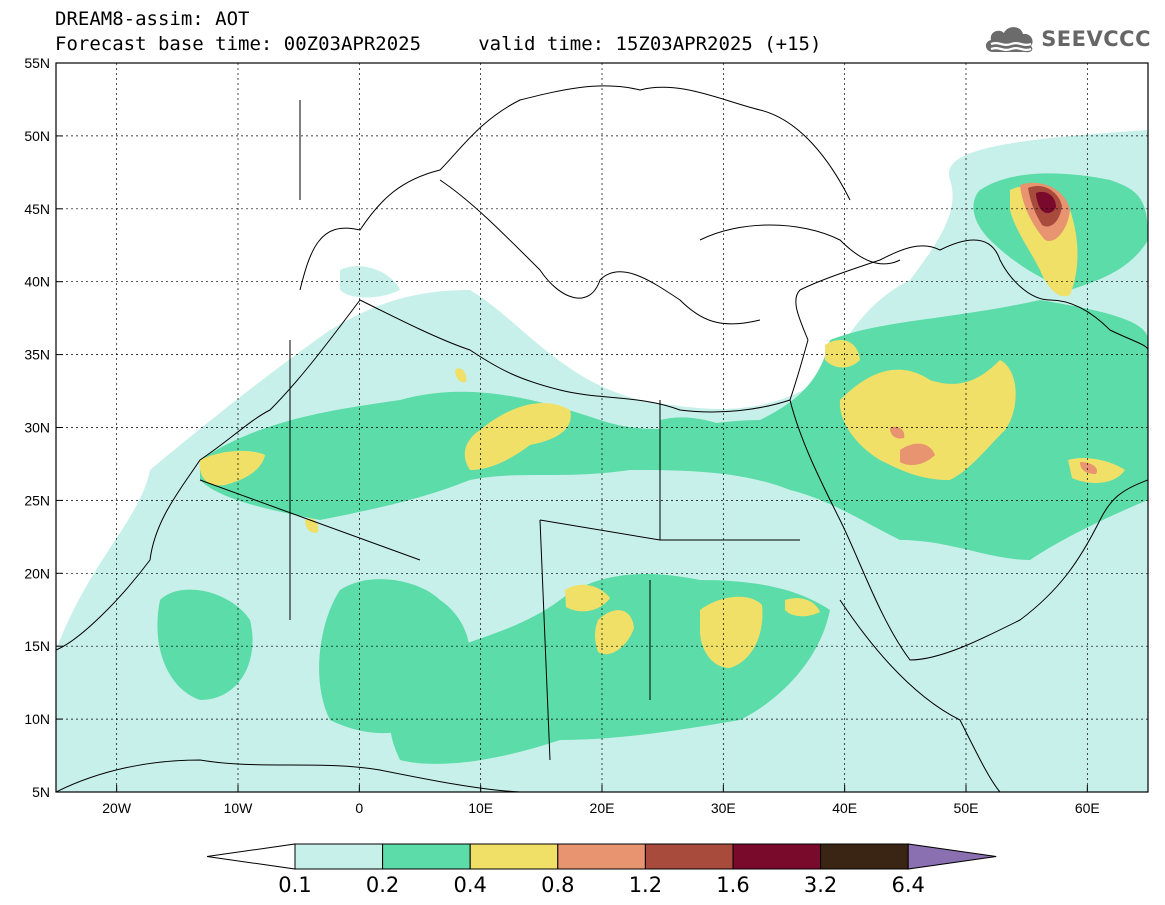  Describe the element at coordinates (645, 885) in the screenshot. I see `colorbar-label: 1.2` at that location.